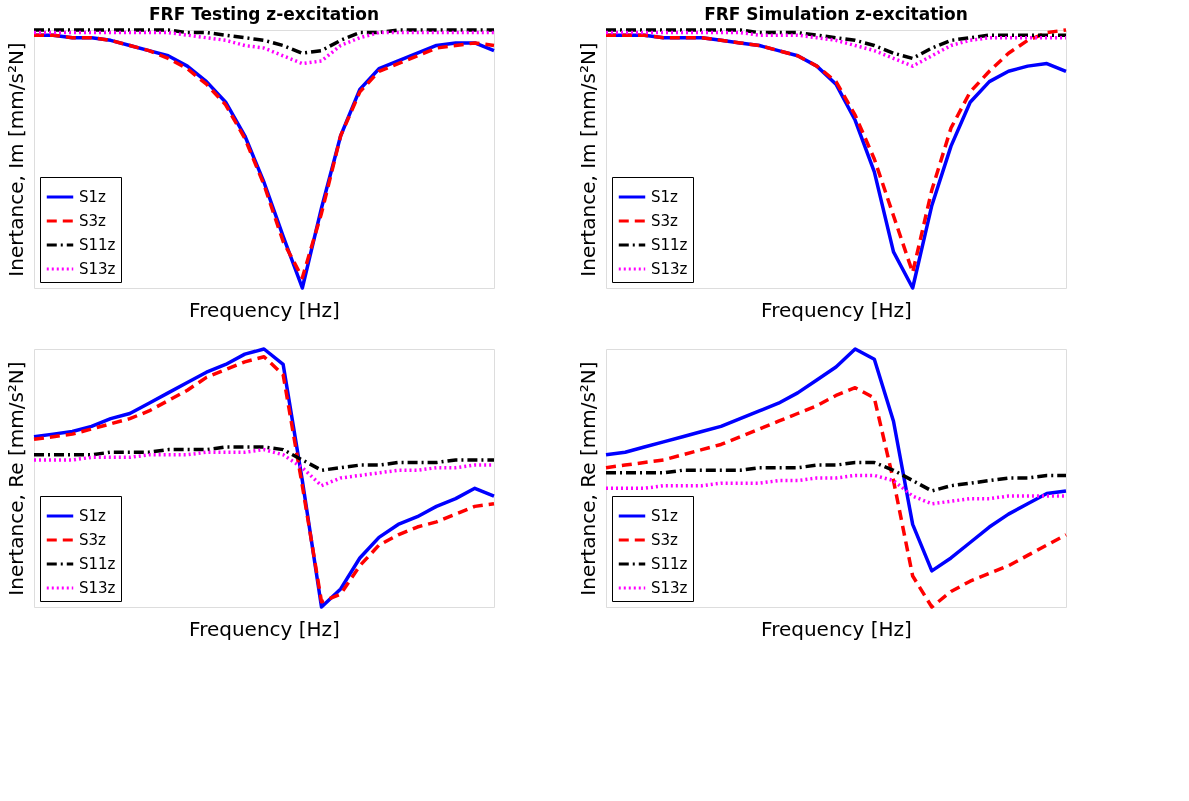 The width and height of the screenshot is (1189, 801). Describe the element at coordinates (836, 14) in the screenshot. I see `chart-title: FRF Simulation z-excitation` at that location.